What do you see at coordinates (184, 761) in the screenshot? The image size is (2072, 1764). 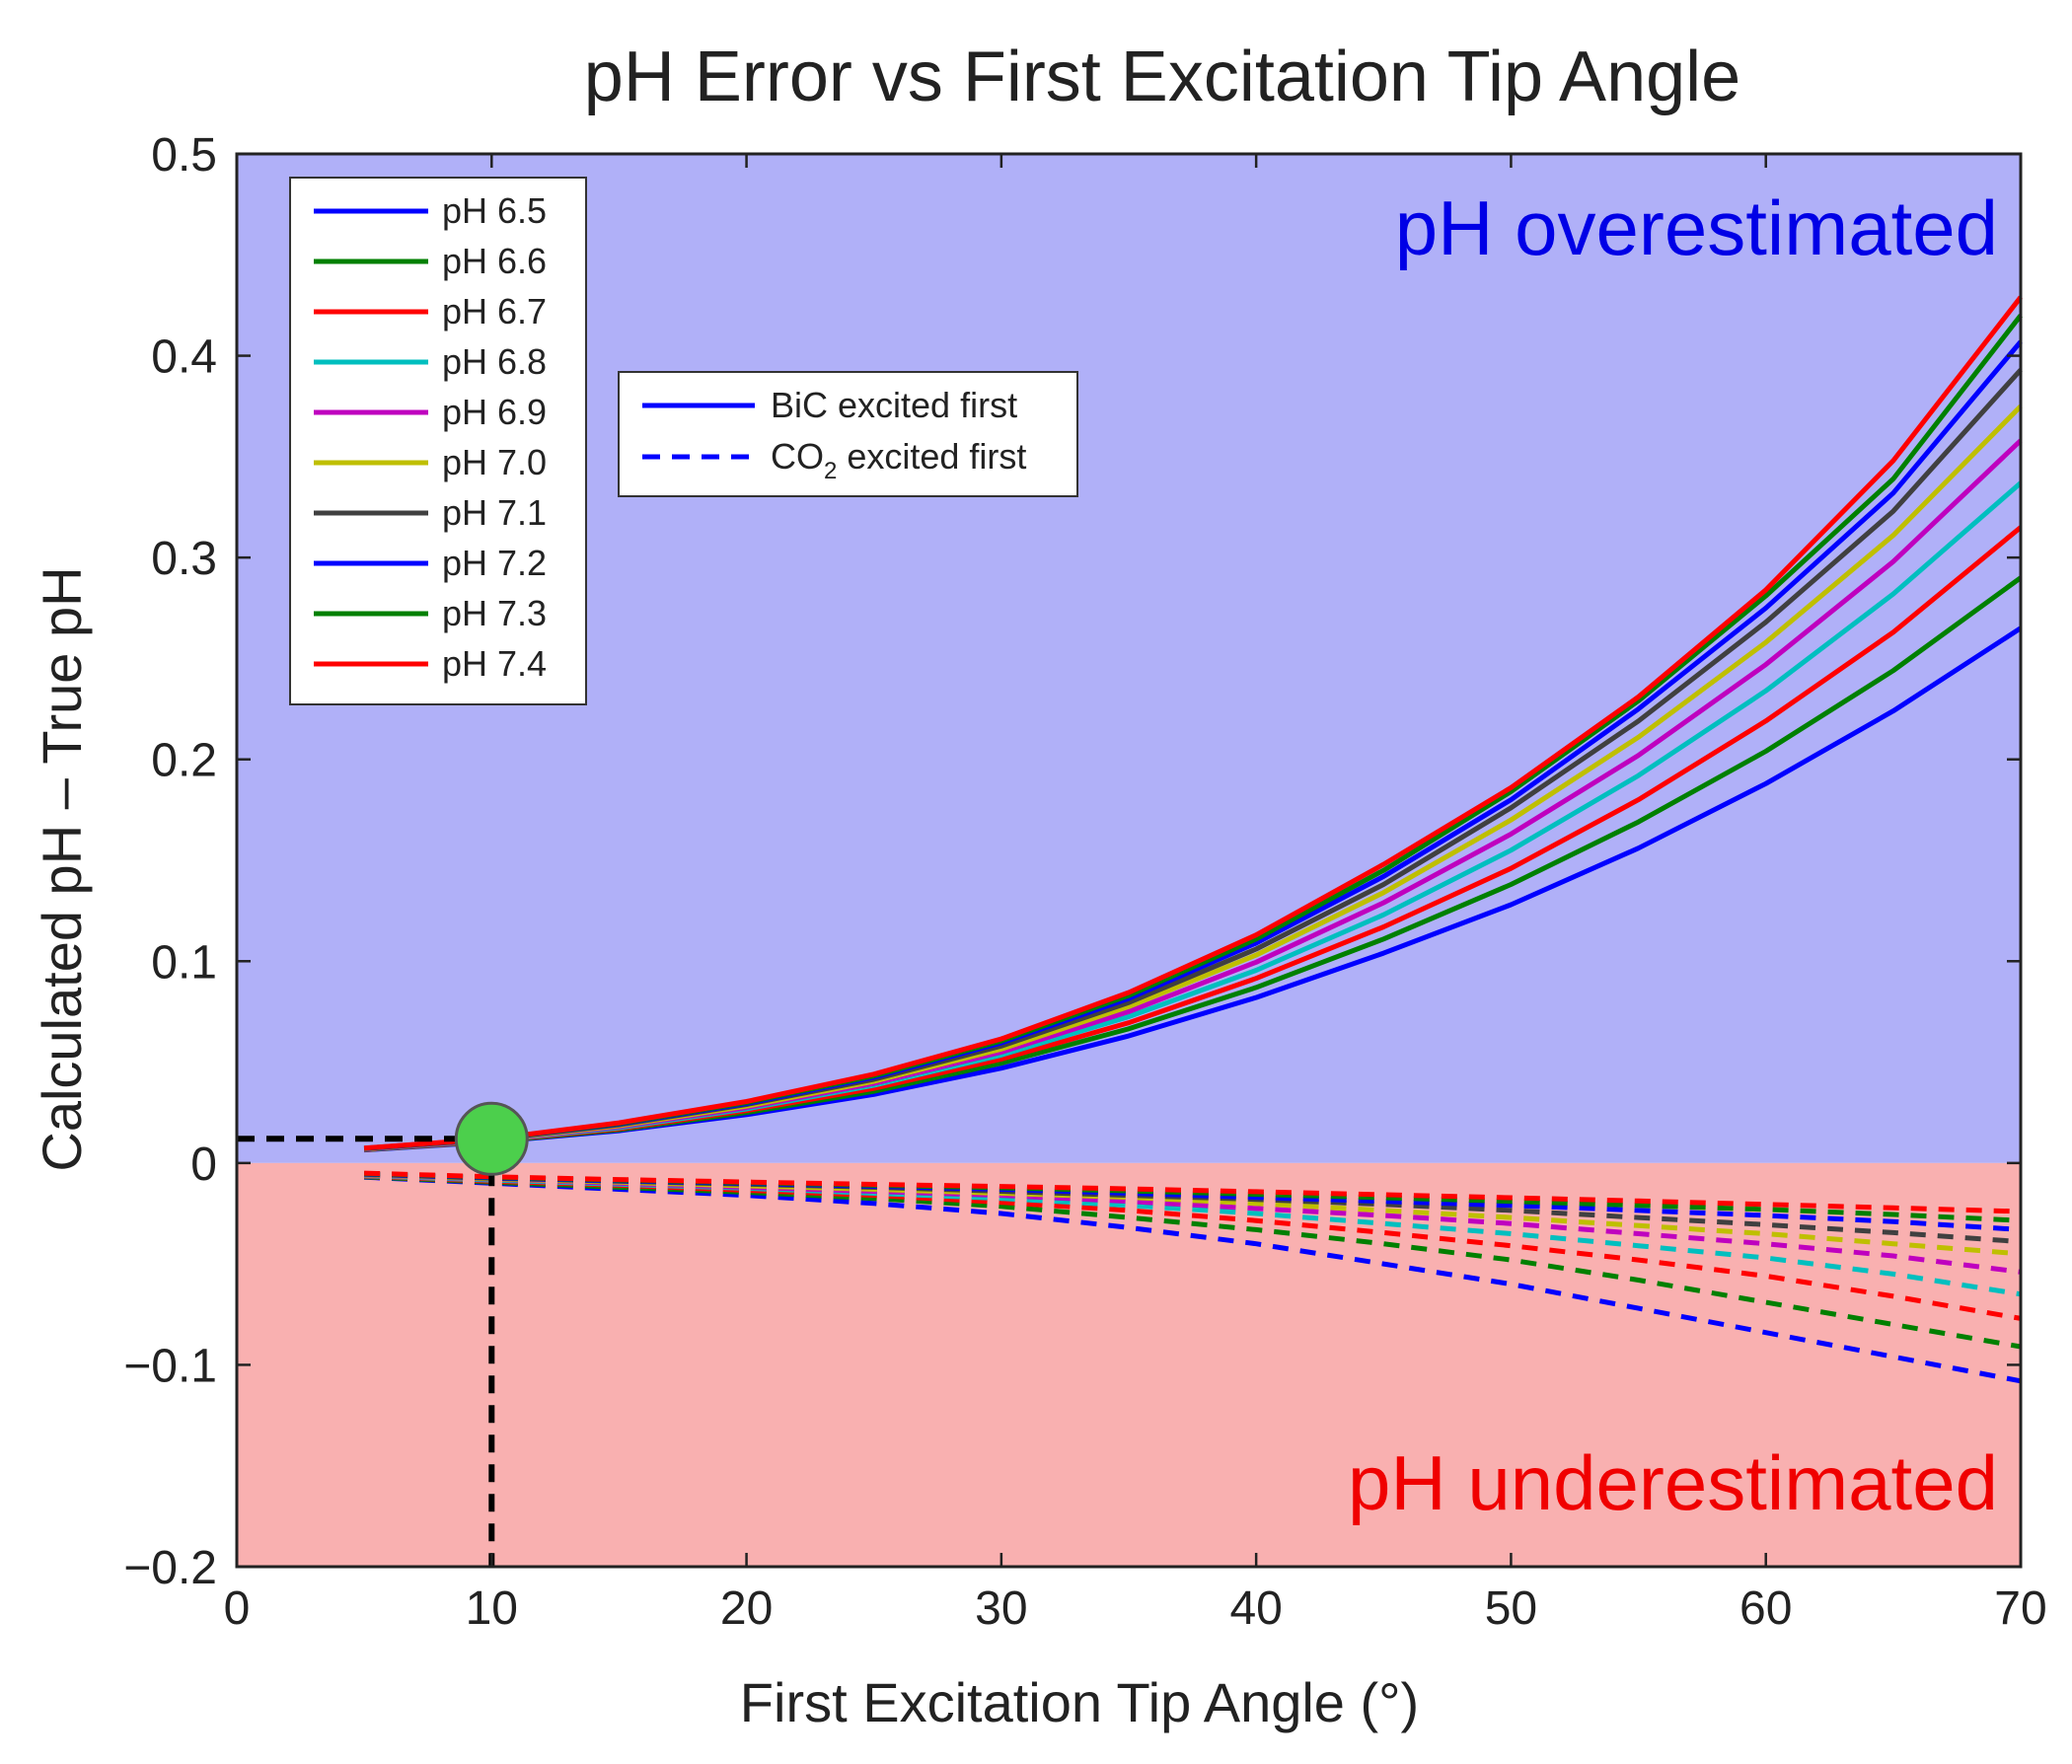 I see `y-tick-label: 0.2` at bounding box center [184, 761].